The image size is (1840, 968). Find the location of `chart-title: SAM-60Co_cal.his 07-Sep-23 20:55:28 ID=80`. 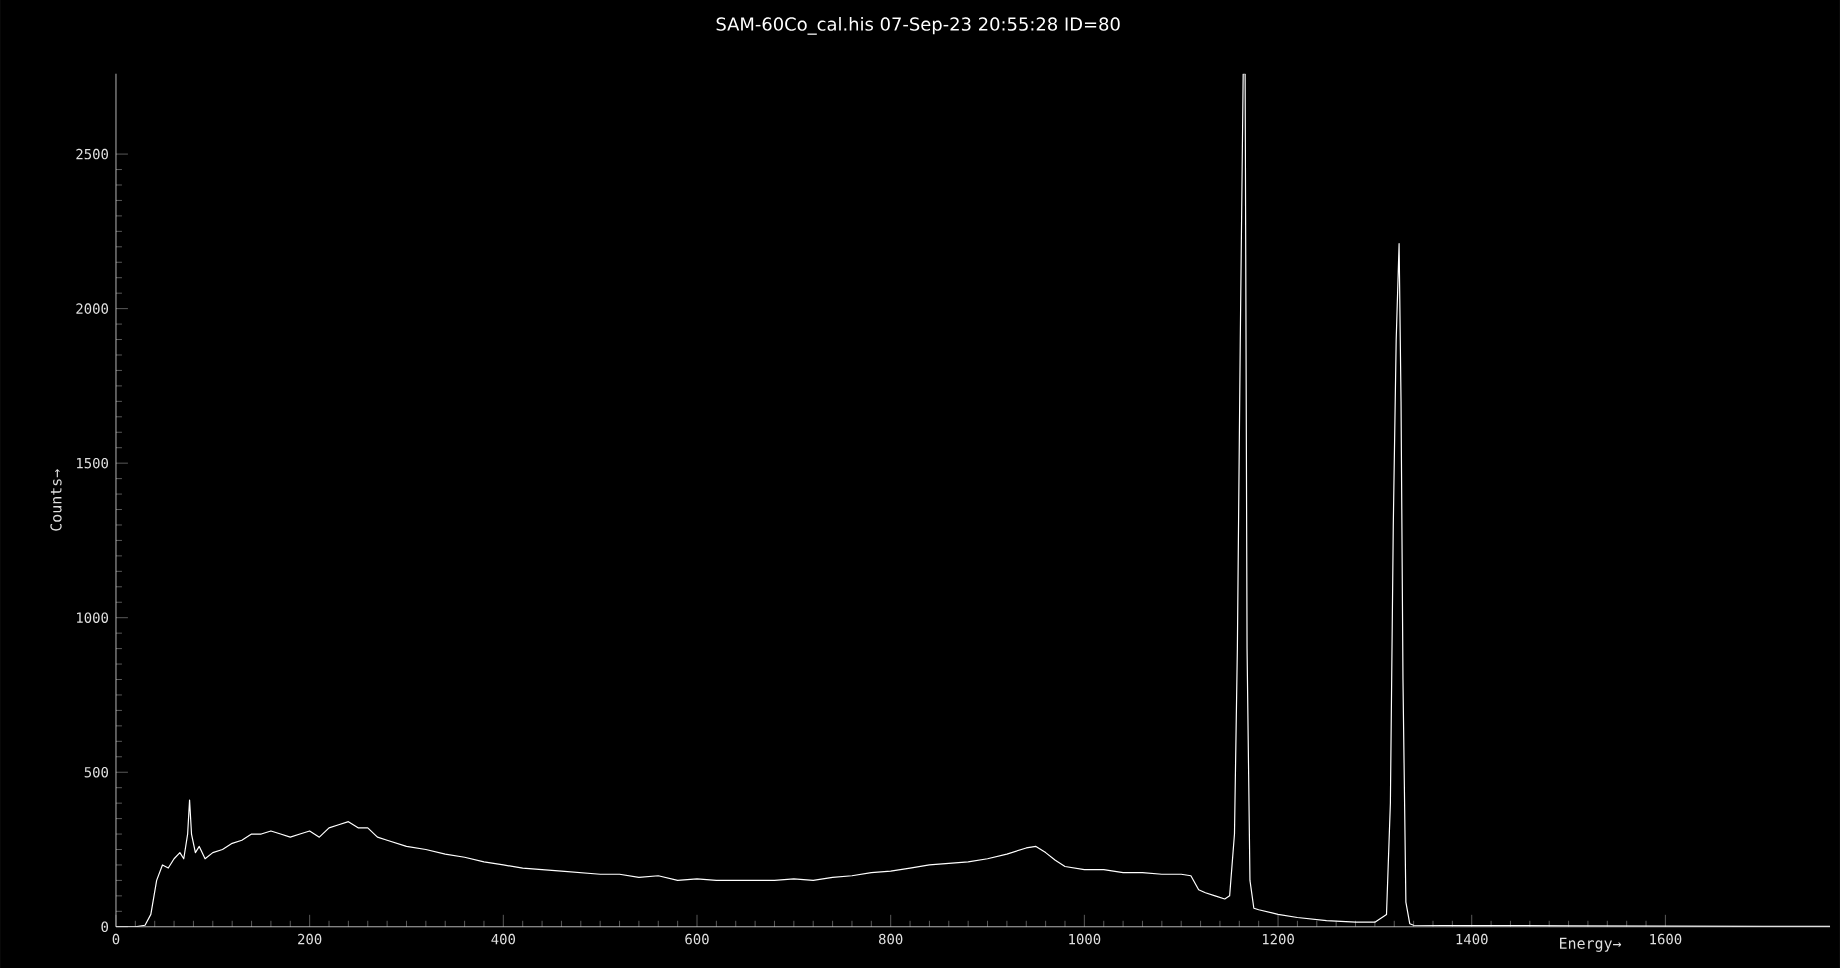

chart-title: SAM-60Co_cal.his 07-Sep-23 20:55:28 ID=80 is located at coordinates (918, 25).